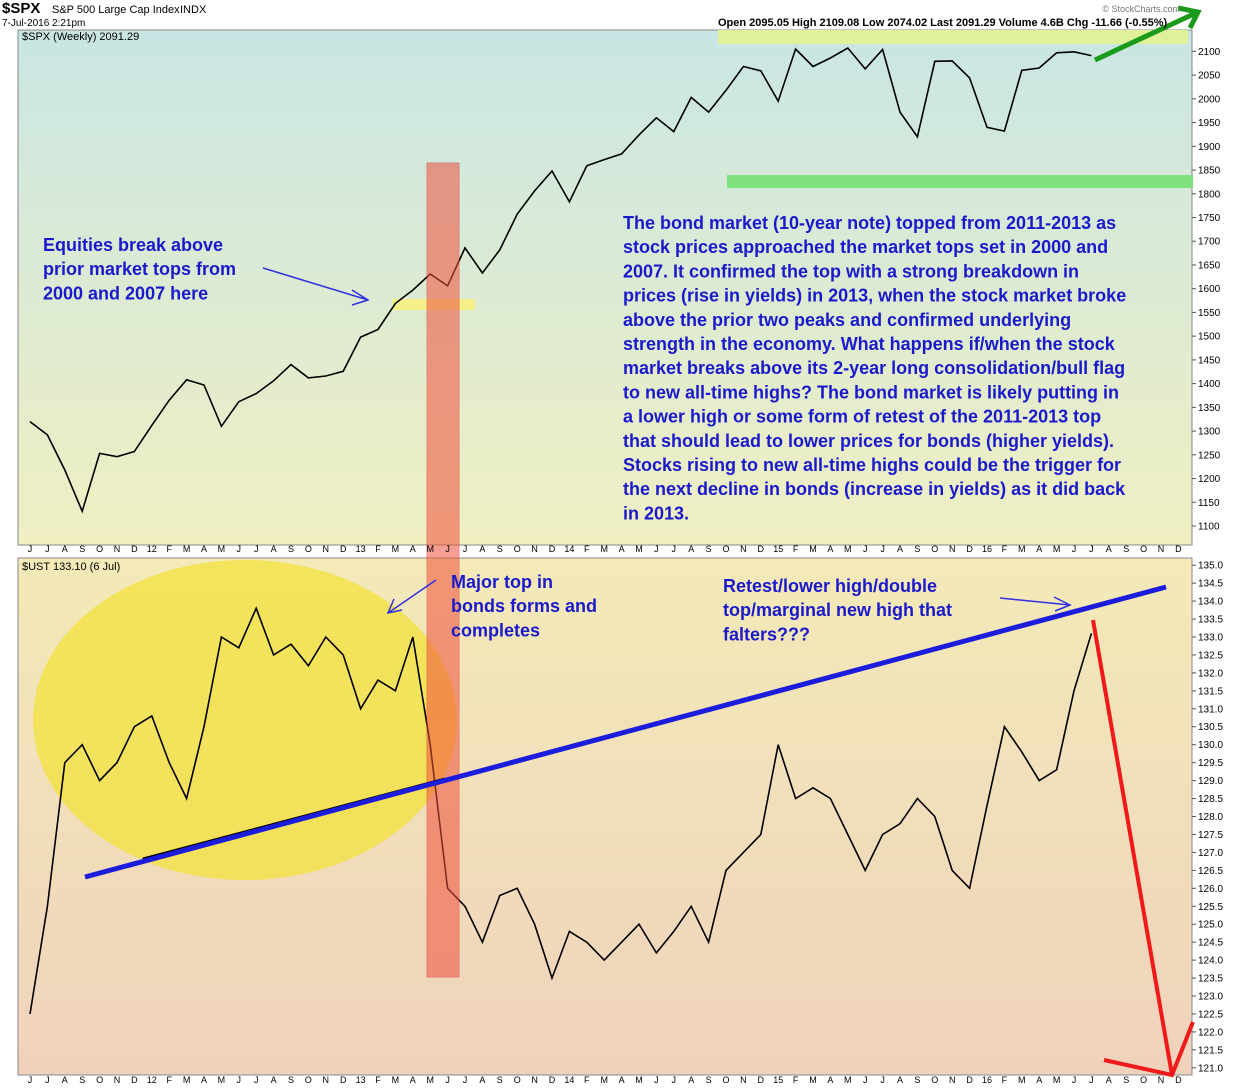 The image size is (1240, 1092). Describe the element at coordinates (830, 586) in the screenshot. I see `annotation: Retest/lower high/double` at that location.